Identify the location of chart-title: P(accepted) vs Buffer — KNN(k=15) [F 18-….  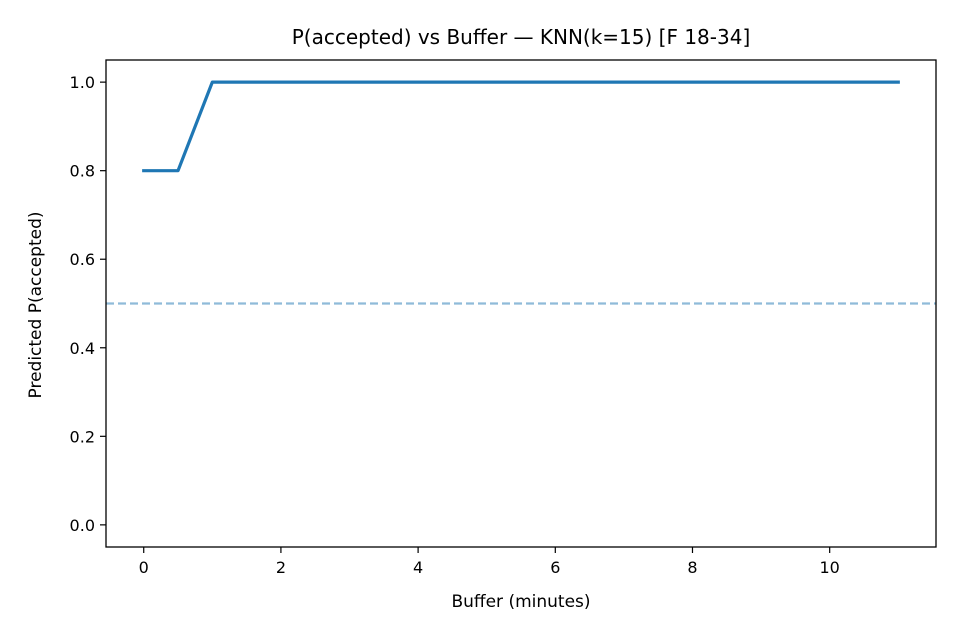
(521, 37).